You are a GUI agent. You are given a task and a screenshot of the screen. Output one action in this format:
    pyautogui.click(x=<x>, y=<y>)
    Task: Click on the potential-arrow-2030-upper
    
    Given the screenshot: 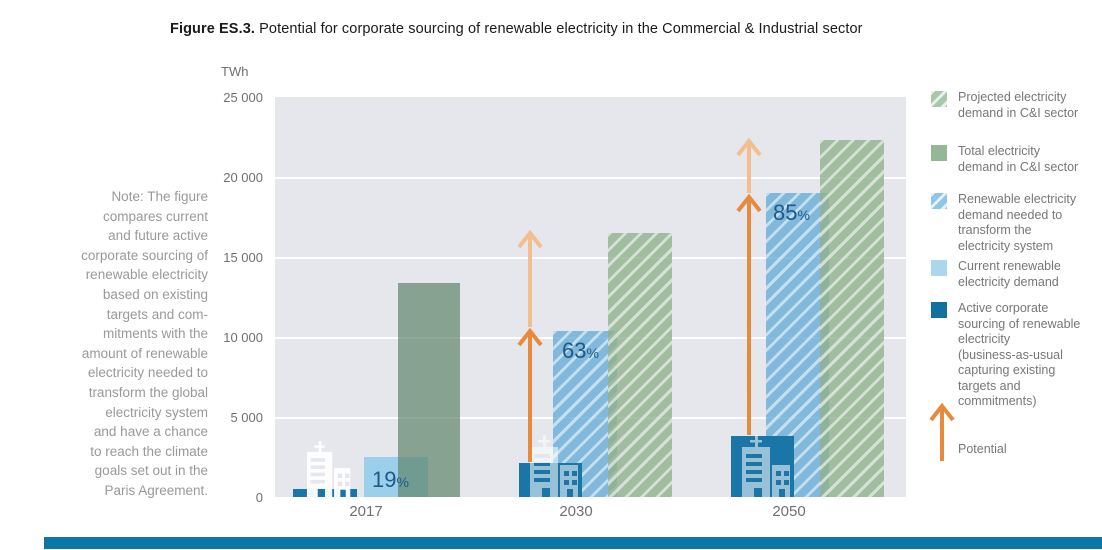 What is the action you would take?
    pyautogui.click(x=530, y=278)
    